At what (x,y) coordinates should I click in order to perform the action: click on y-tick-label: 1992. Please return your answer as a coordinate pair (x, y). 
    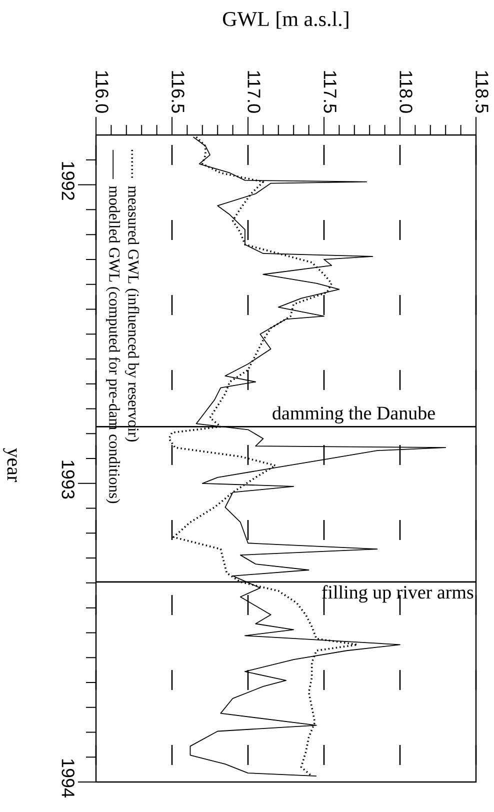
    Looking at the image, I should click on (68, 181).